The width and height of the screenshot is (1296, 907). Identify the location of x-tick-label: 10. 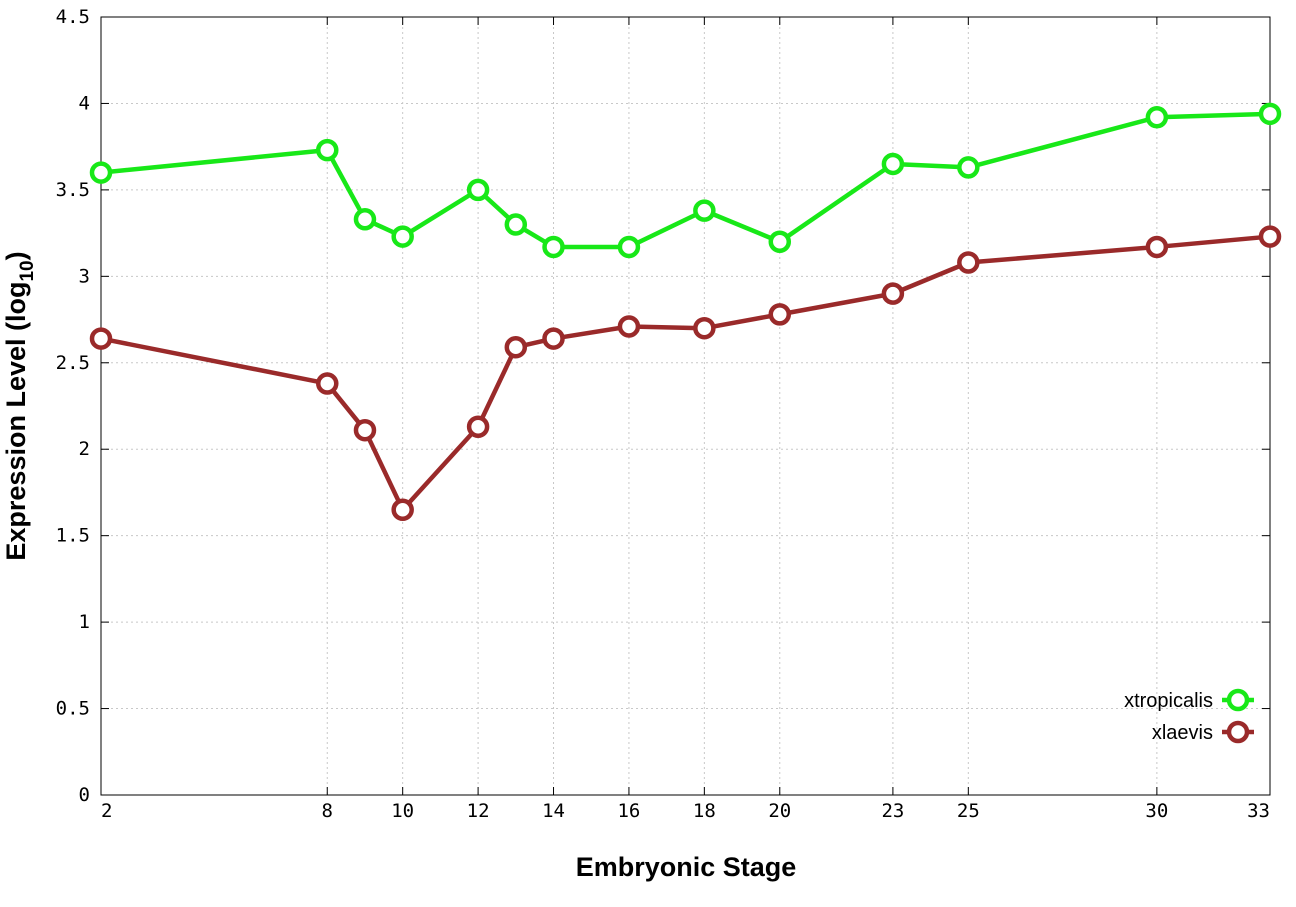
(402, 811).